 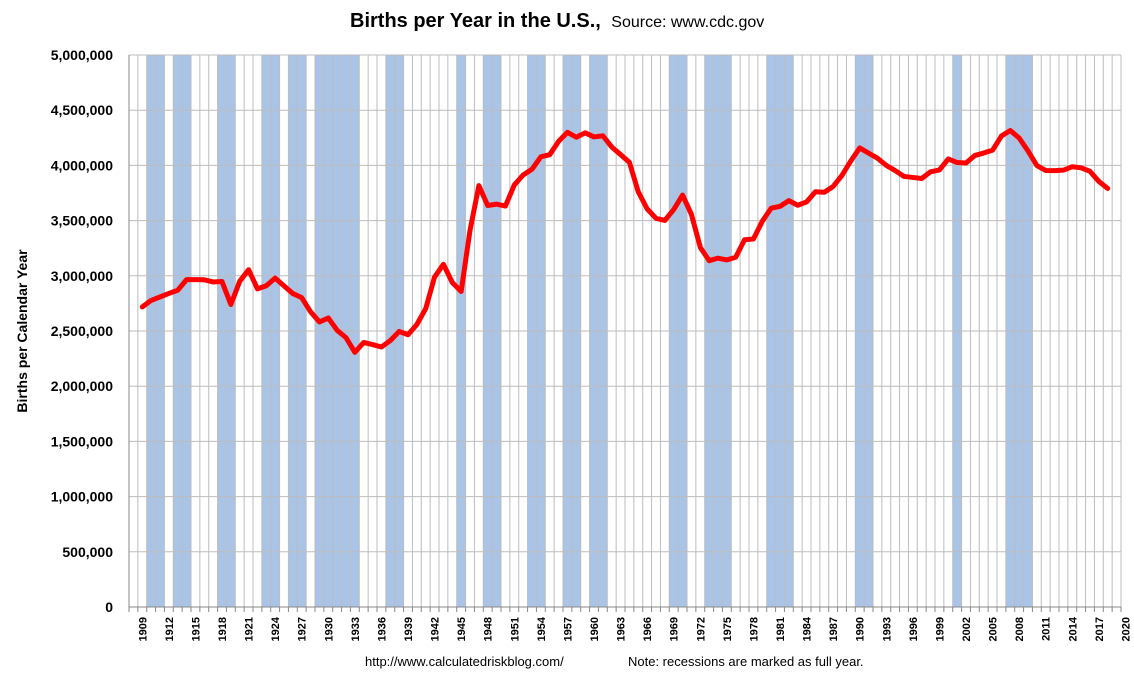 What do you see at coordinates (754, 629) in the screenshot?
I see `x-tick-label: 1978` at bounding box center [754, 629].